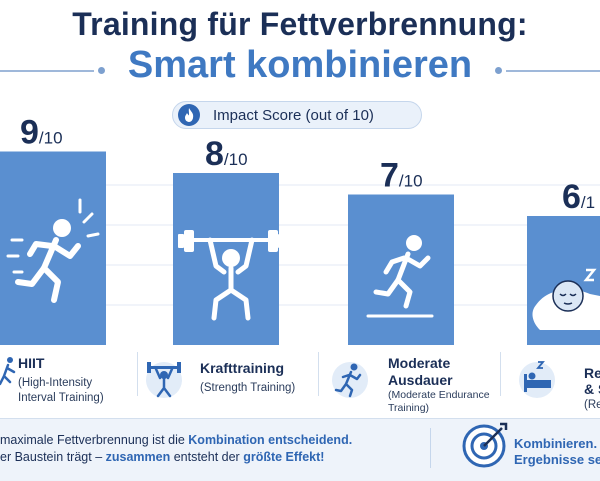  I want to click on category-sub-hiit-1: (High-Intensity, so click(55, 383).